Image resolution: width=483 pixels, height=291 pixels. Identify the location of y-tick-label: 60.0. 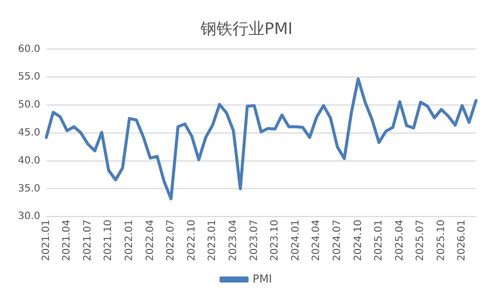
(29, 49).